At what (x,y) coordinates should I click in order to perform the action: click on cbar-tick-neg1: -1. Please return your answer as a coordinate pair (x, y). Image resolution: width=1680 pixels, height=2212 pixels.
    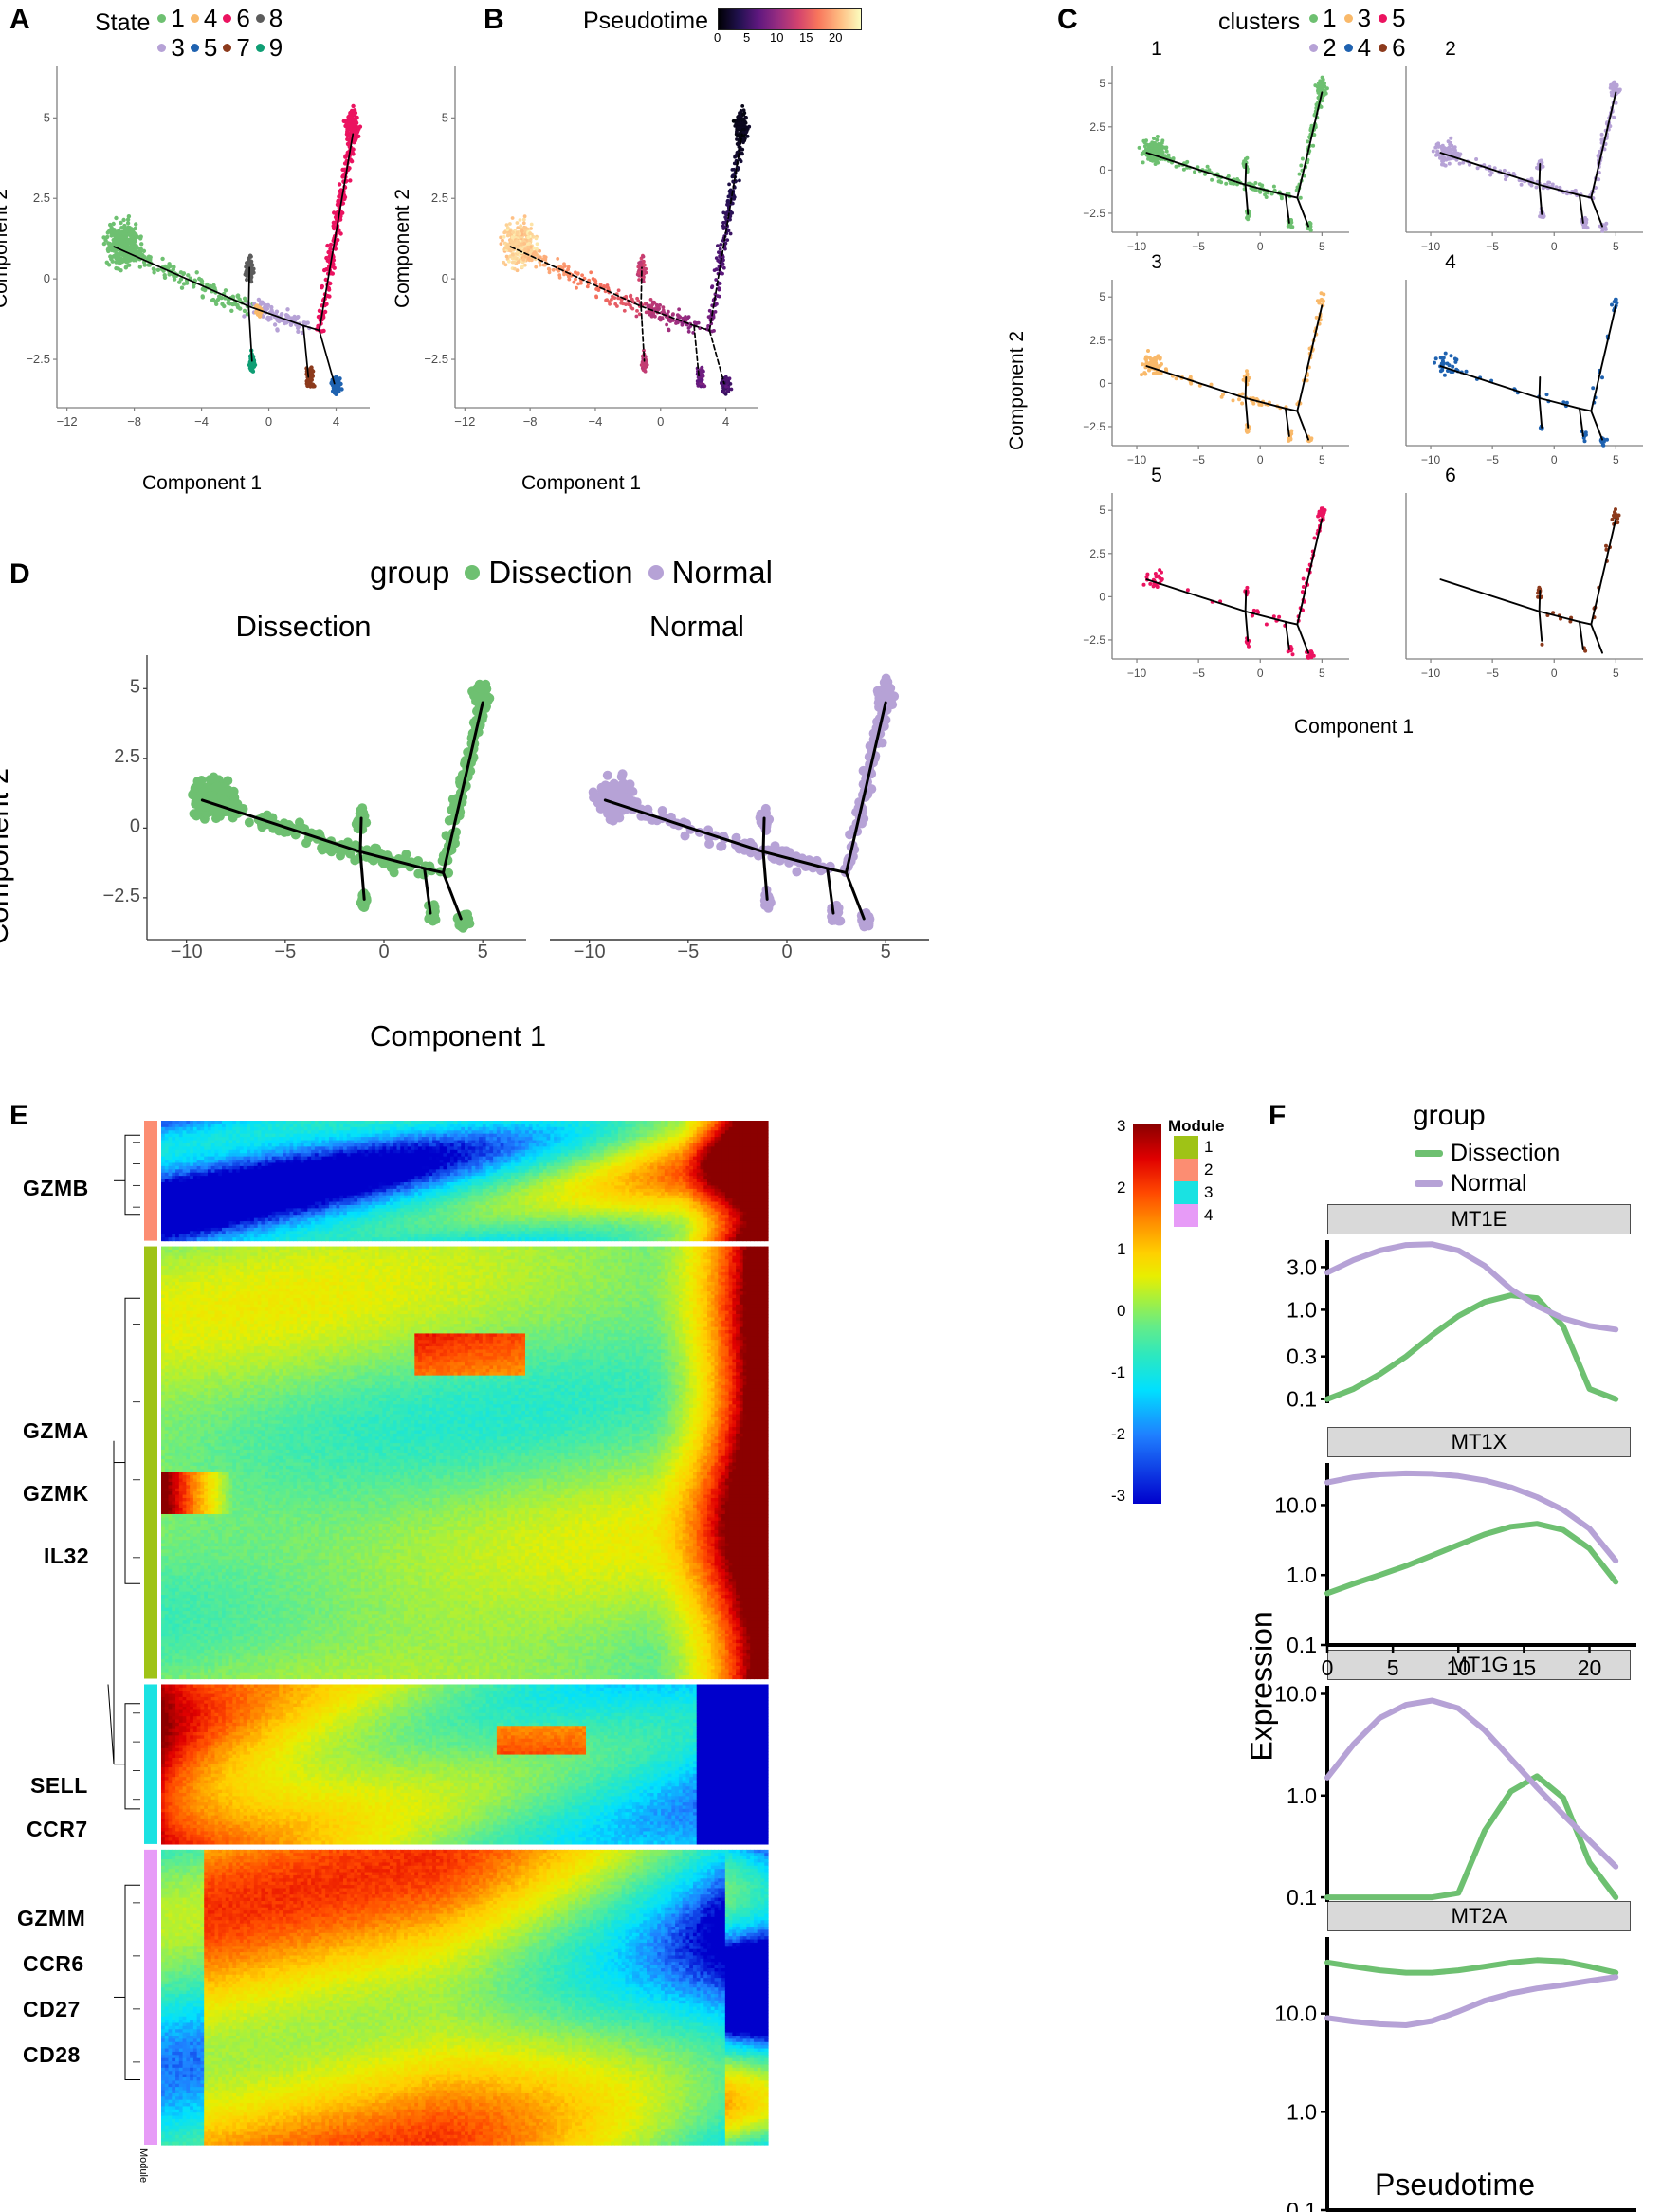
    Looking at the image, I should click on (1118, 1372).